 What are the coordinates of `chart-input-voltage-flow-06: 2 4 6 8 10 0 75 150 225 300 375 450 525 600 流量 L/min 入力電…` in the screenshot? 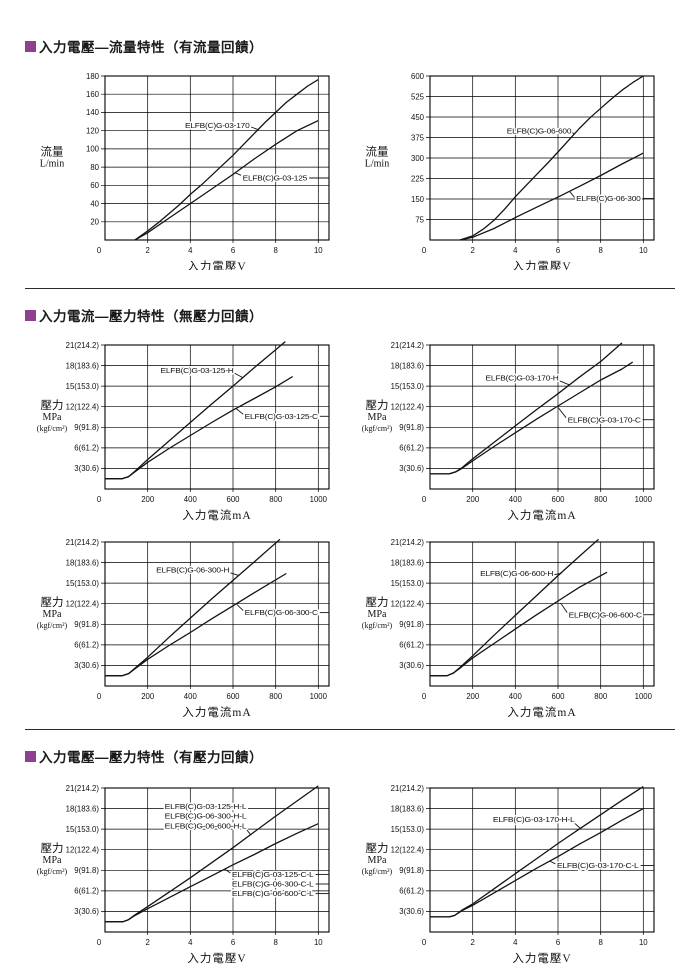 It's located at (512, 171).